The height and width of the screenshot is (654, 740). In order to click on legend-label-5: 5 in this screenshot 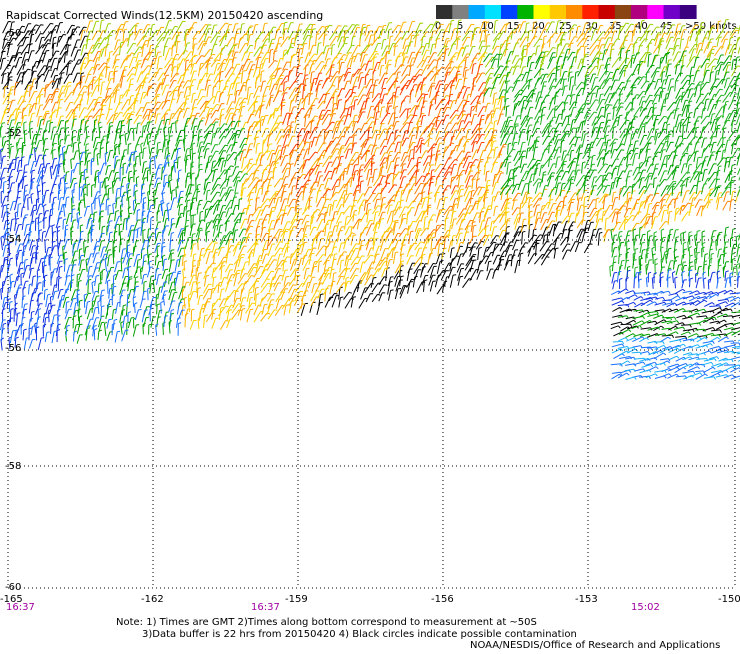, I will do `click(460, 26)`.